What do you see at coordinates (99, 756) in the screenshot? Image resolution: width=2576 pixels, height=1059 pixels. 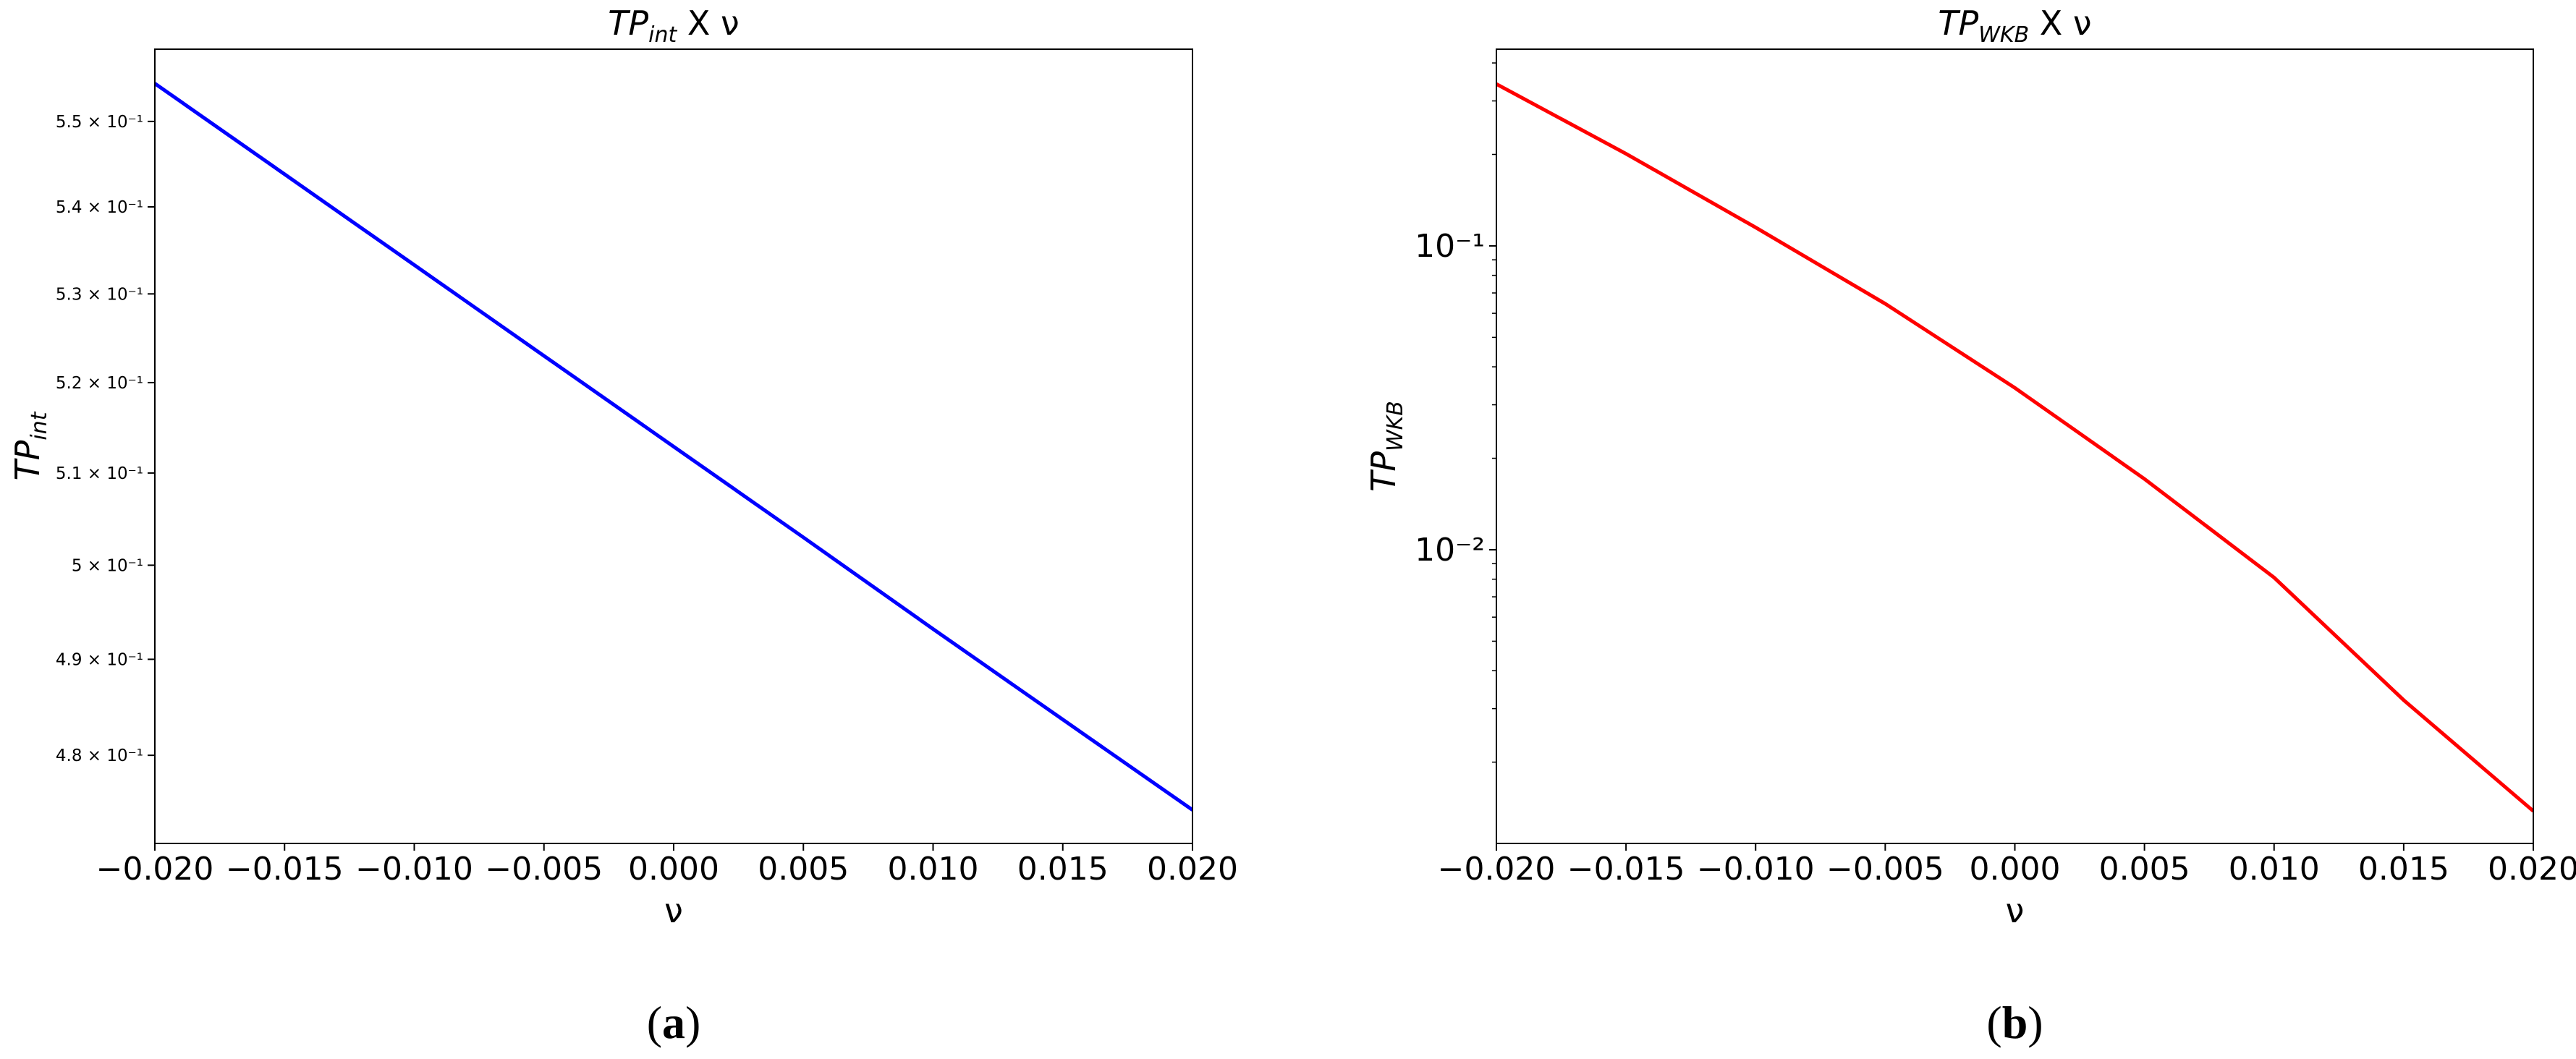 I see `y-tick-label: 4.8 × 10⁻¹` at bounding box center [99, 756].